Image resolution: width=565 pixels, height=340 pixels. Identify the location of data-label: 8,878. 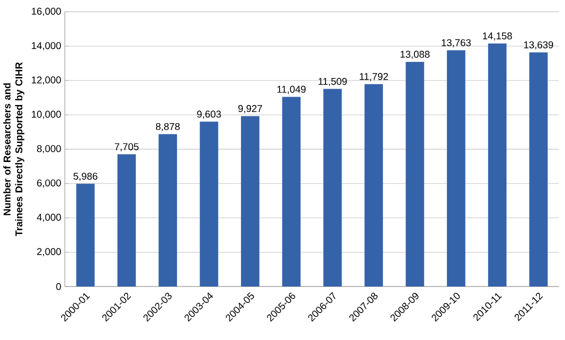
(168, 126).